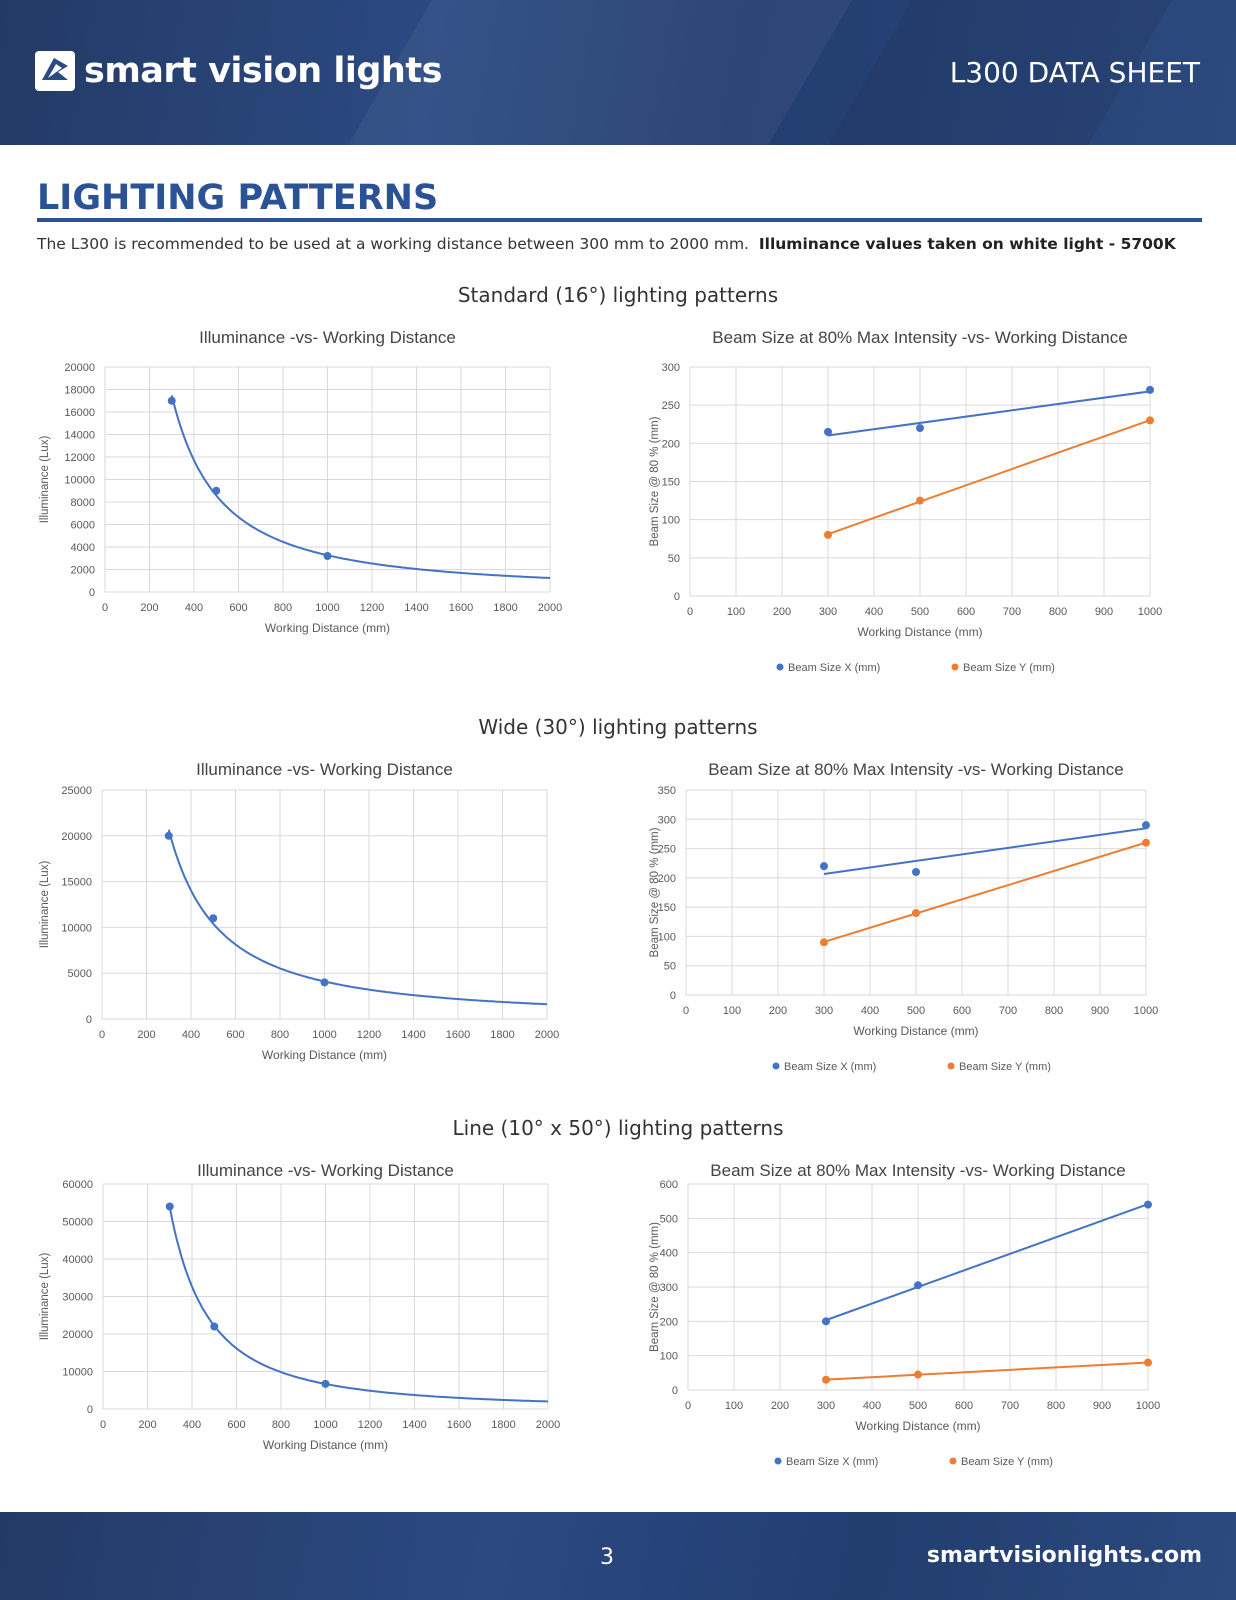  I want to click on y-tick-label: 350, so click(667, 791).